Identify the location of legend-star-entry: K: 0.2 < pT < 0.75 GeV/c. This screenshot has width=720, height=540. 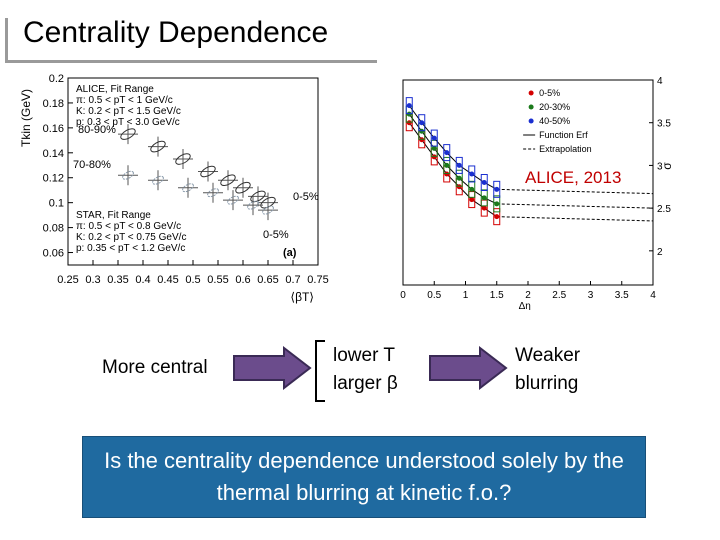
(131, 237).